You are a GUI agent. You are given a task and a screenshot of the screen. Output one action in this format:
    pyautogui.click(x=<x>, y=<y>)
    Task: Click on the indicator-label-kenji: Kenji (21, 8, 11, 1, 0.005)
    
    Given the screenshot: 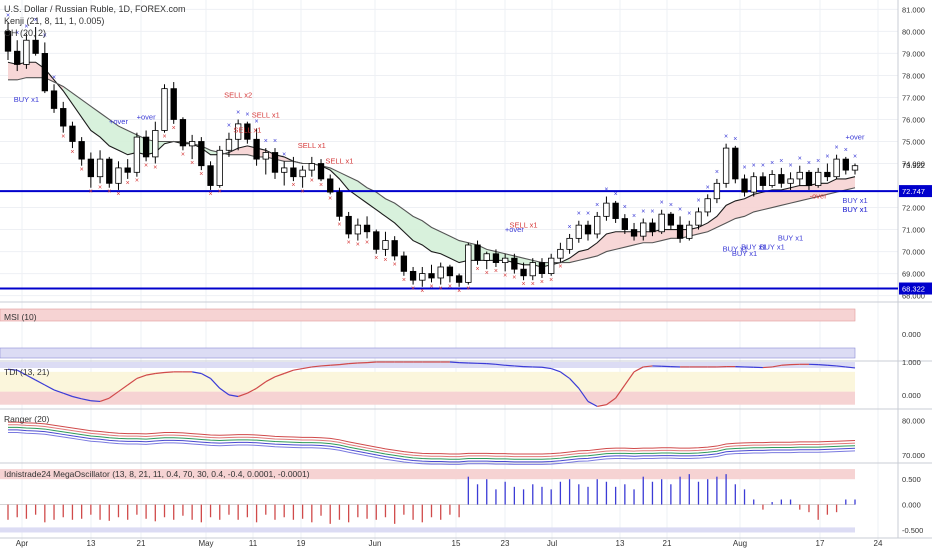 What is the action you would take?
    pyautogui.click(x=54, y=21)
    